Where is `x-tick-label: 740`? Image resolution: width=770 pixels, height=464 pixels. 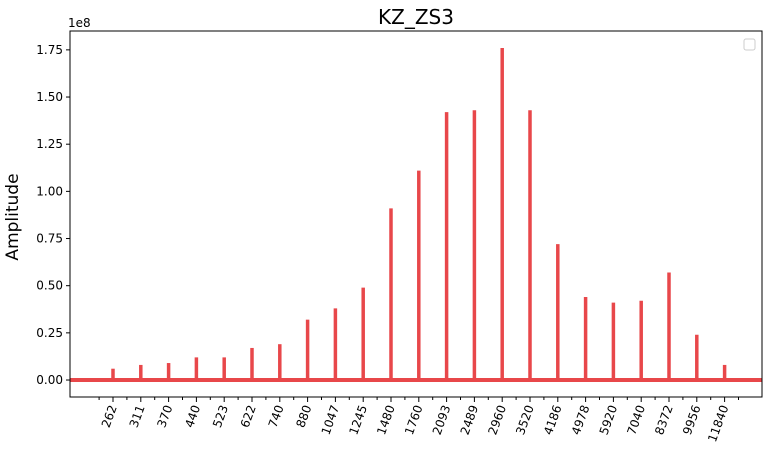
x-tick-label: 740 is located at coordinates (276, 416).